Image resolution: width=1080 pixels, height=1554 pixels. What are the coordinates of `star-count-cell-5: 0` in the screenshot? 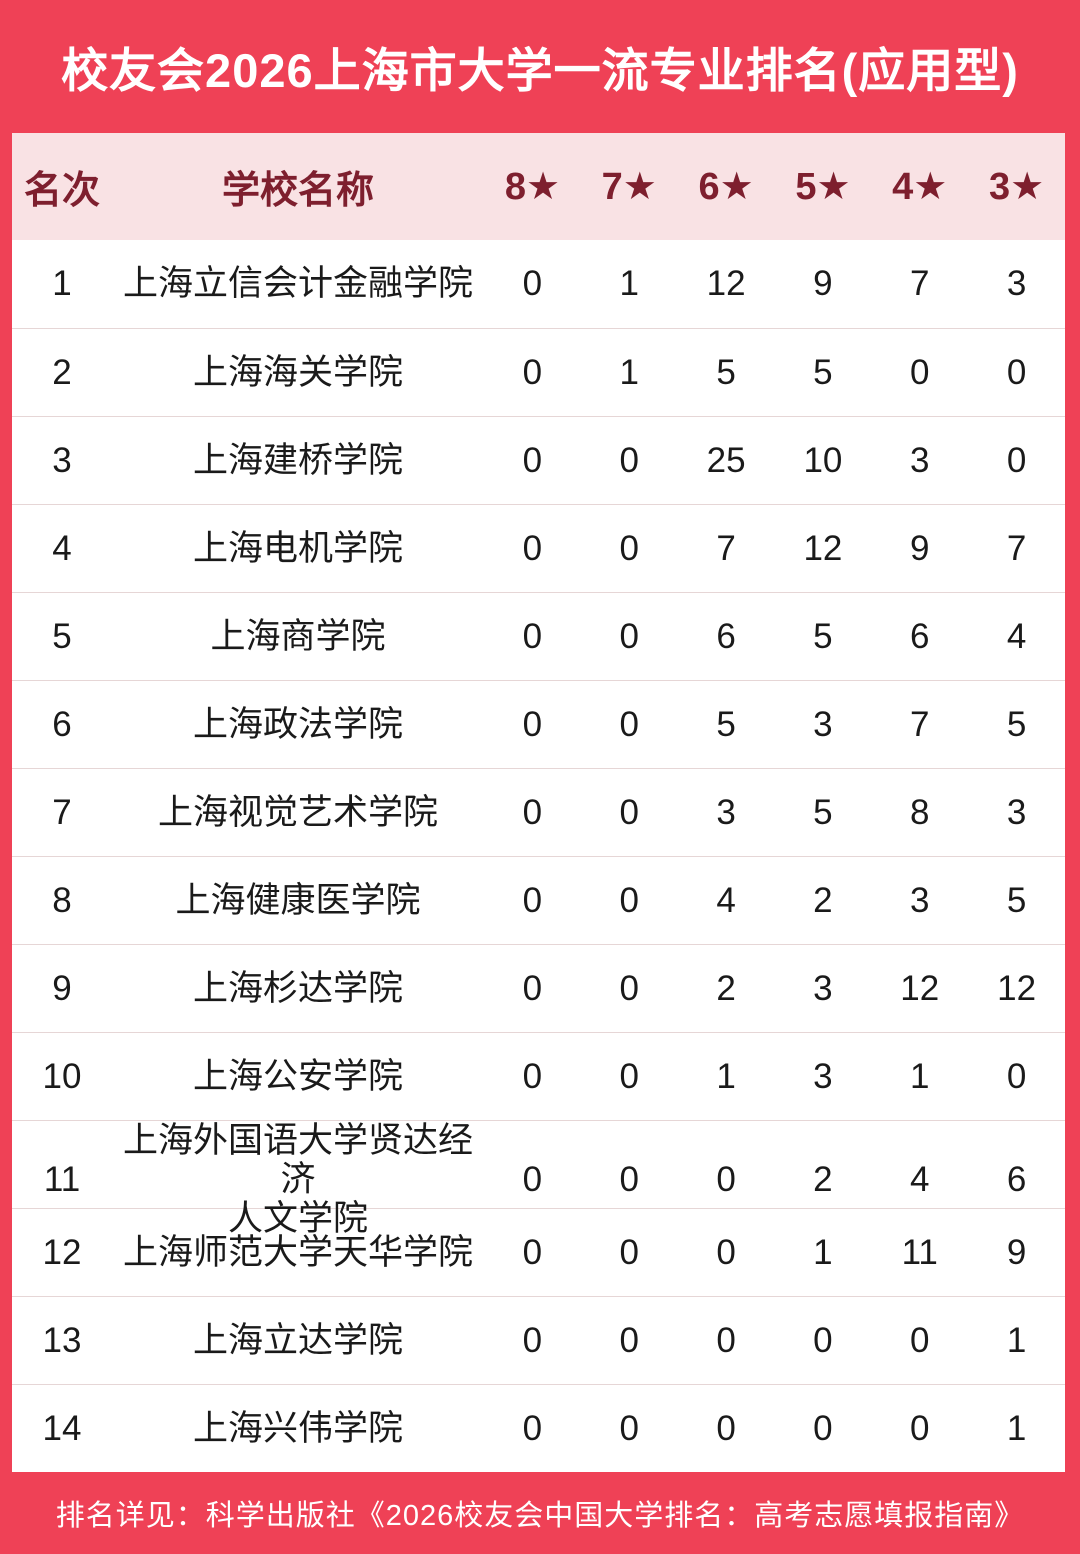 It's located at (823, 1428).